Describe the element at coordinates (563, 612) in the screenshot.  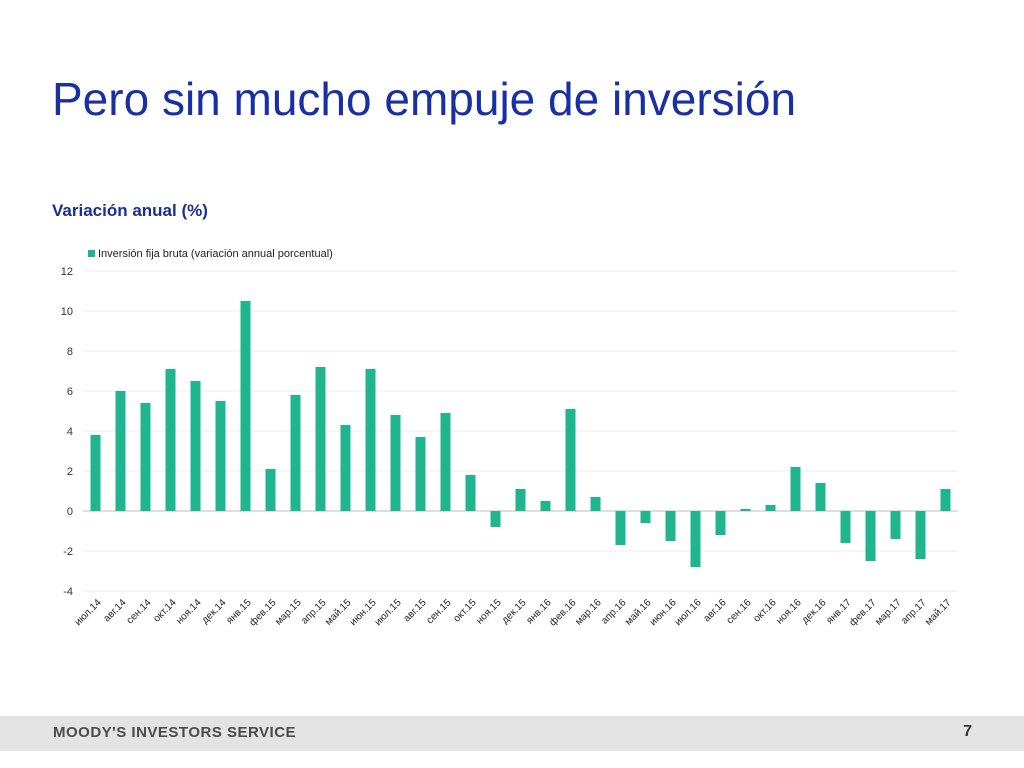
I see `x-tick-label: фев.16` at that location.